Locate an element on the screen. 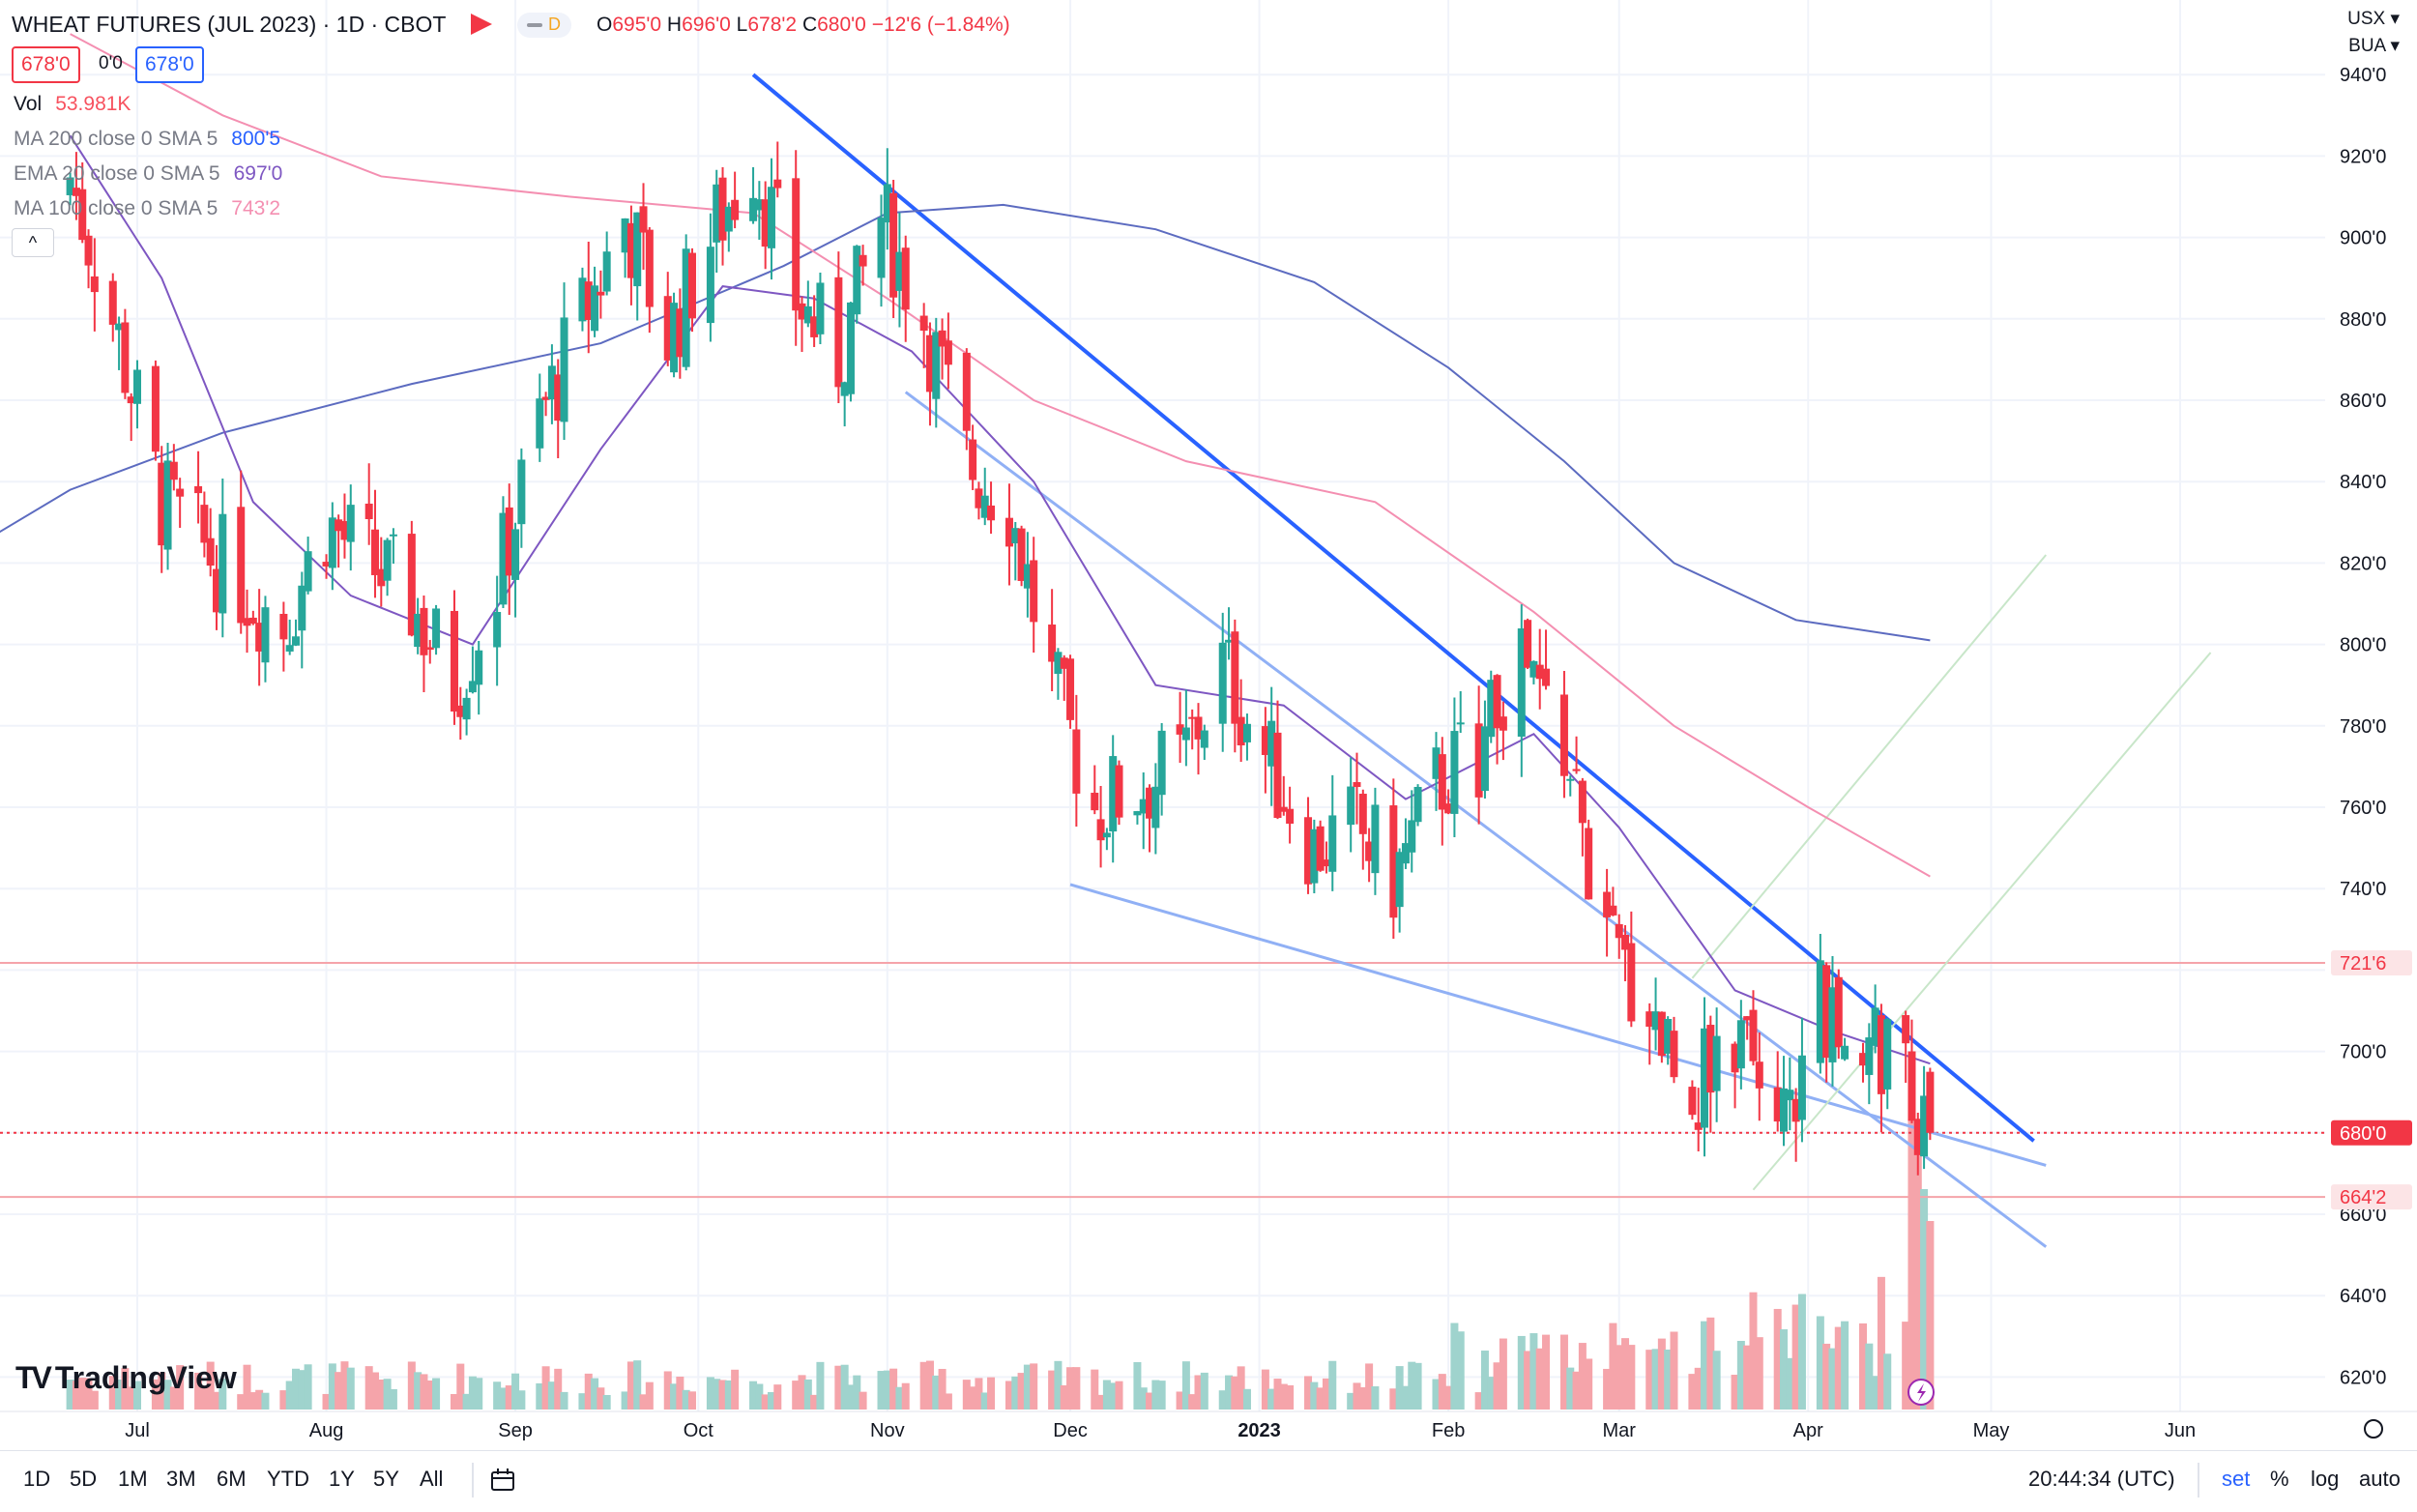 The width and height of the screenshot is (2417, 1512). delay-badge: D is located at coordinates (544, 25).